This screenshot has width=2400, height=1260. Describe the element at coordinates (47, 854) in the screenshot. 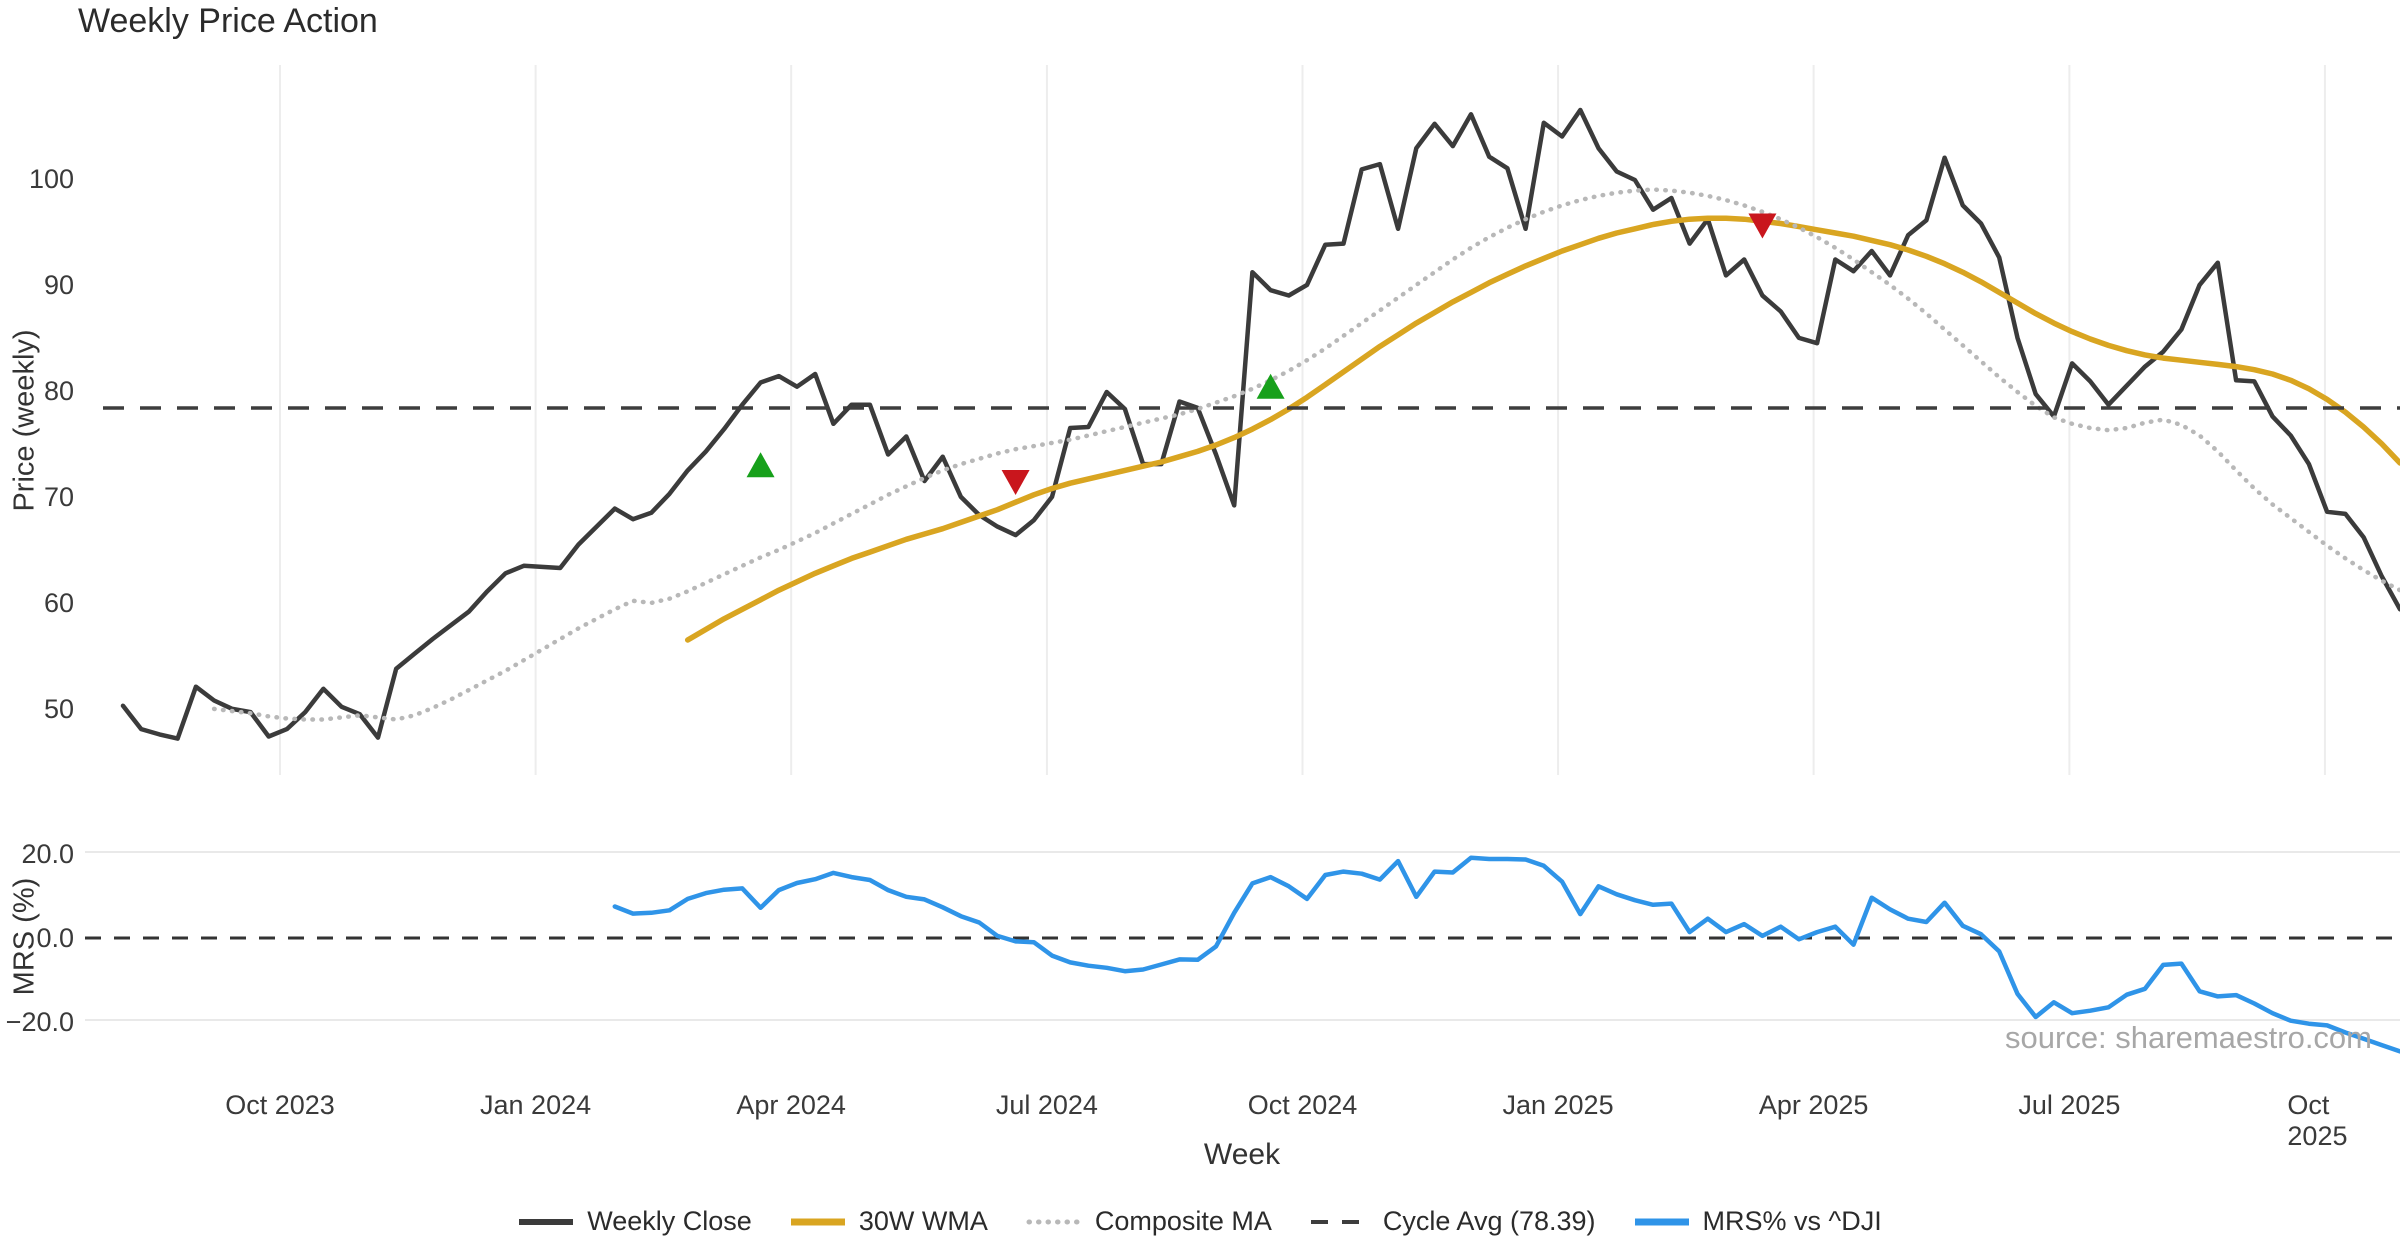

I see `mrs-ytick-20: 20.0` at that location.